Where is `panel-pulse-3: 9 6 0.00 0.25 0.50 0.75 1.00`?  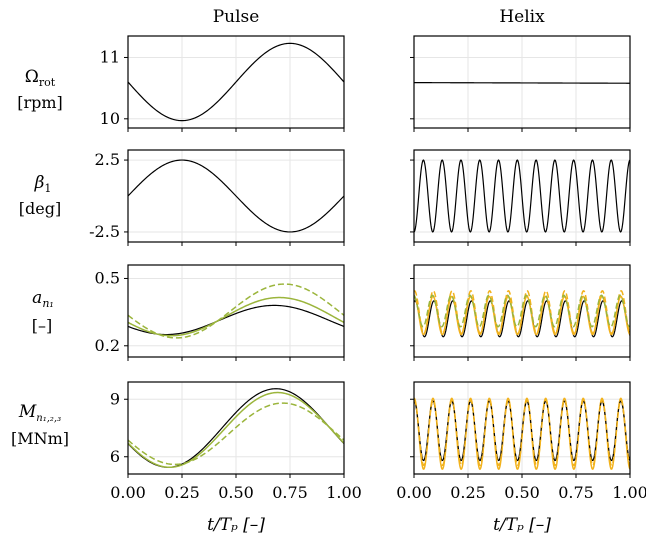
panel-pulse-3: 9 6 0.00 0.25 0.50 0.75 1.00 is located at coordinates (236, 441).